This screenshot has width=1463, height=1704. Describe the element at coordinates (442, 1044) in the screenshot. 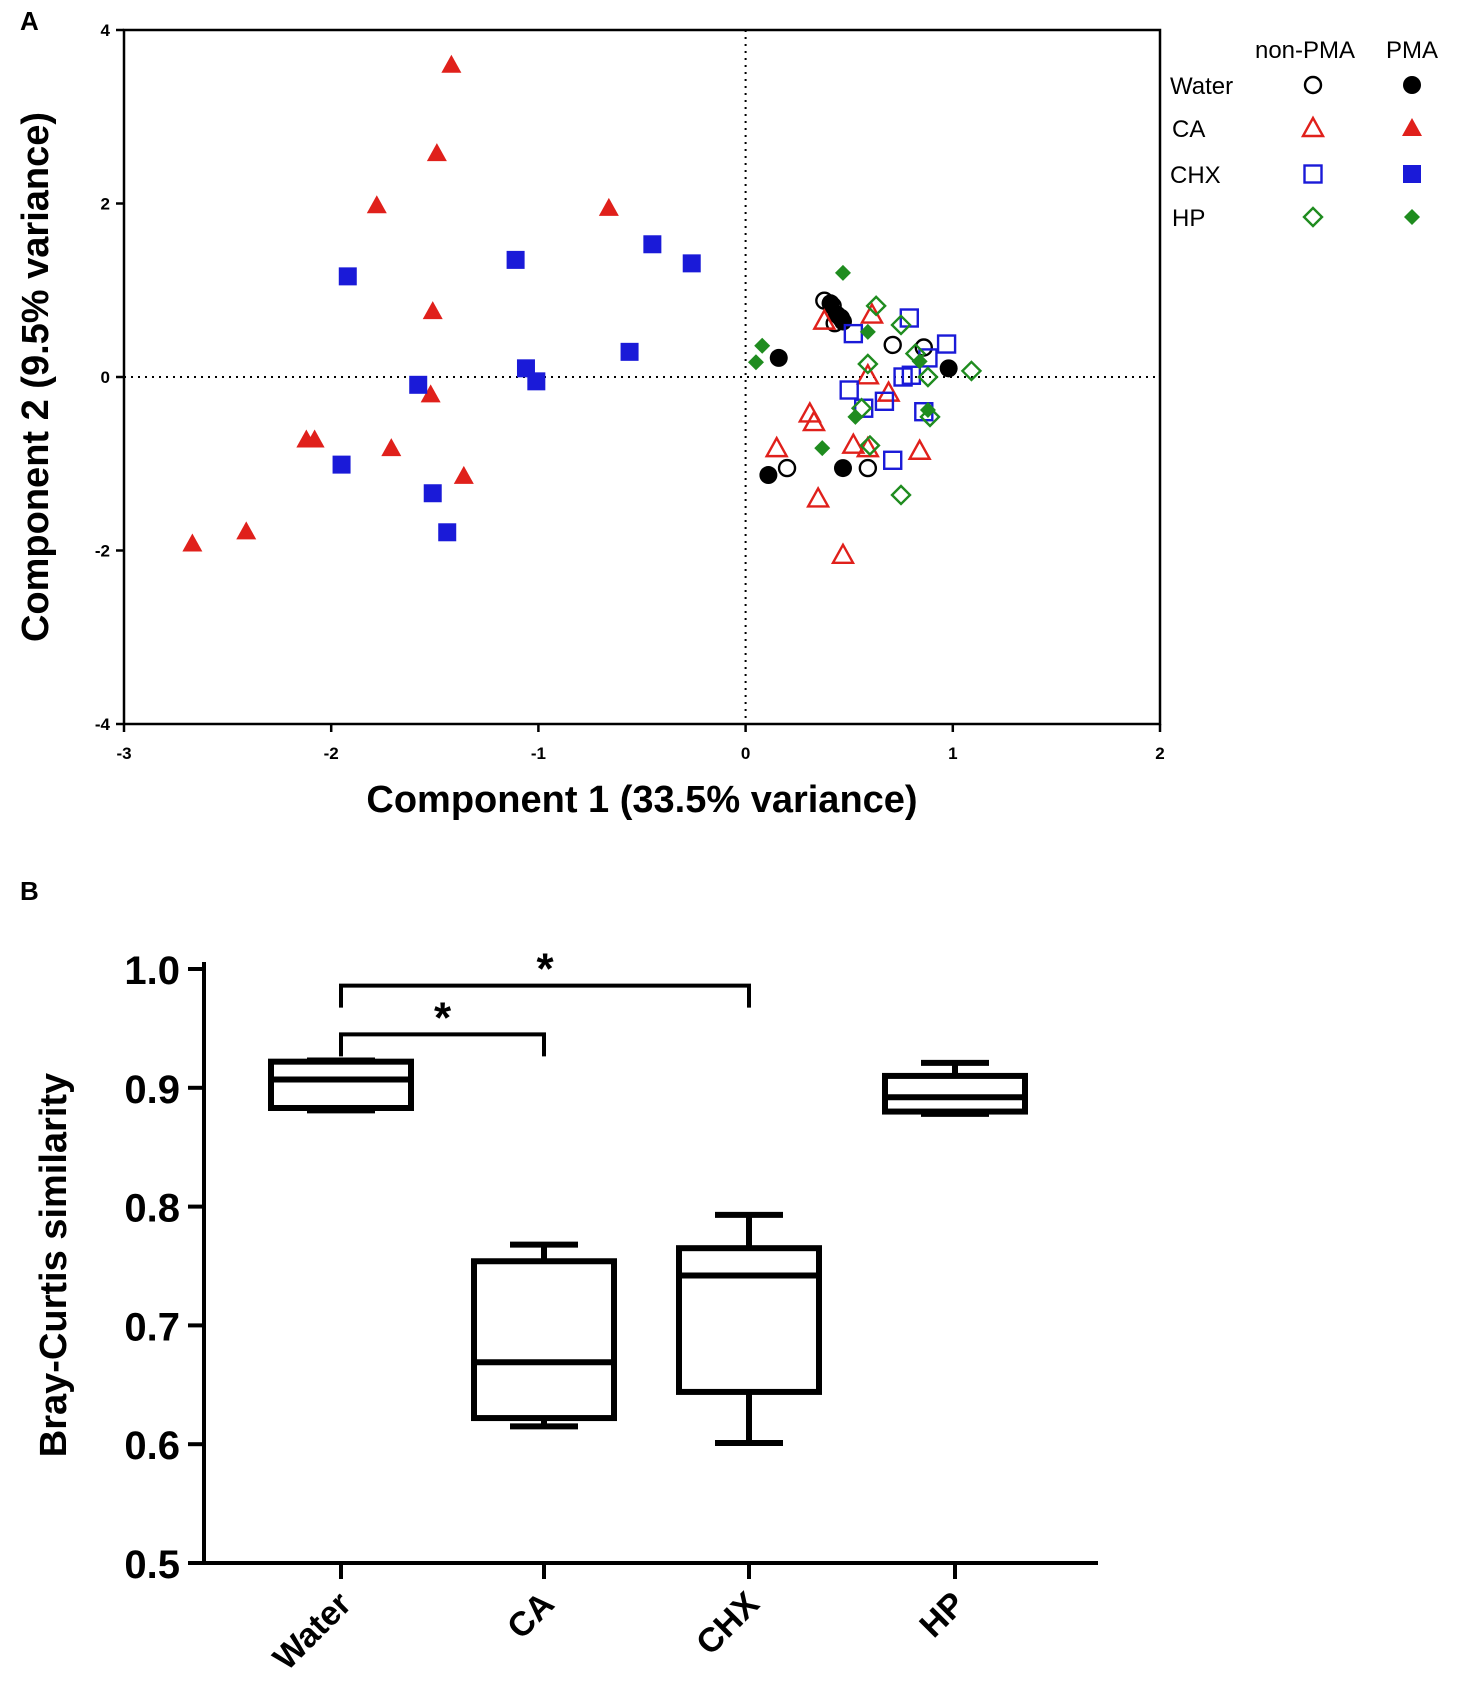

I see `bracket-line` at that location.